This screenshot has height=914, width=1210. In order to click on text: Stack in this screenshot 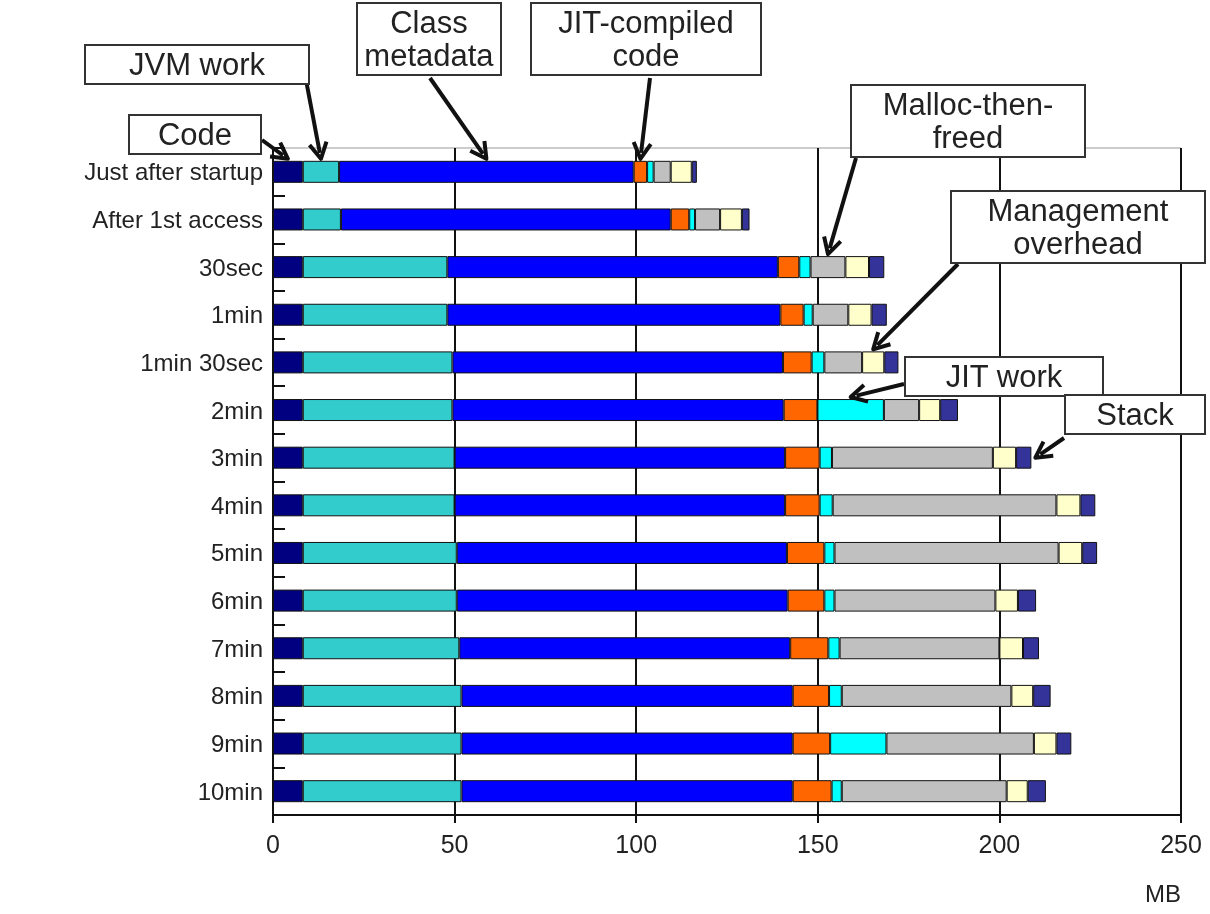, I will do `click(1135, 414)`.